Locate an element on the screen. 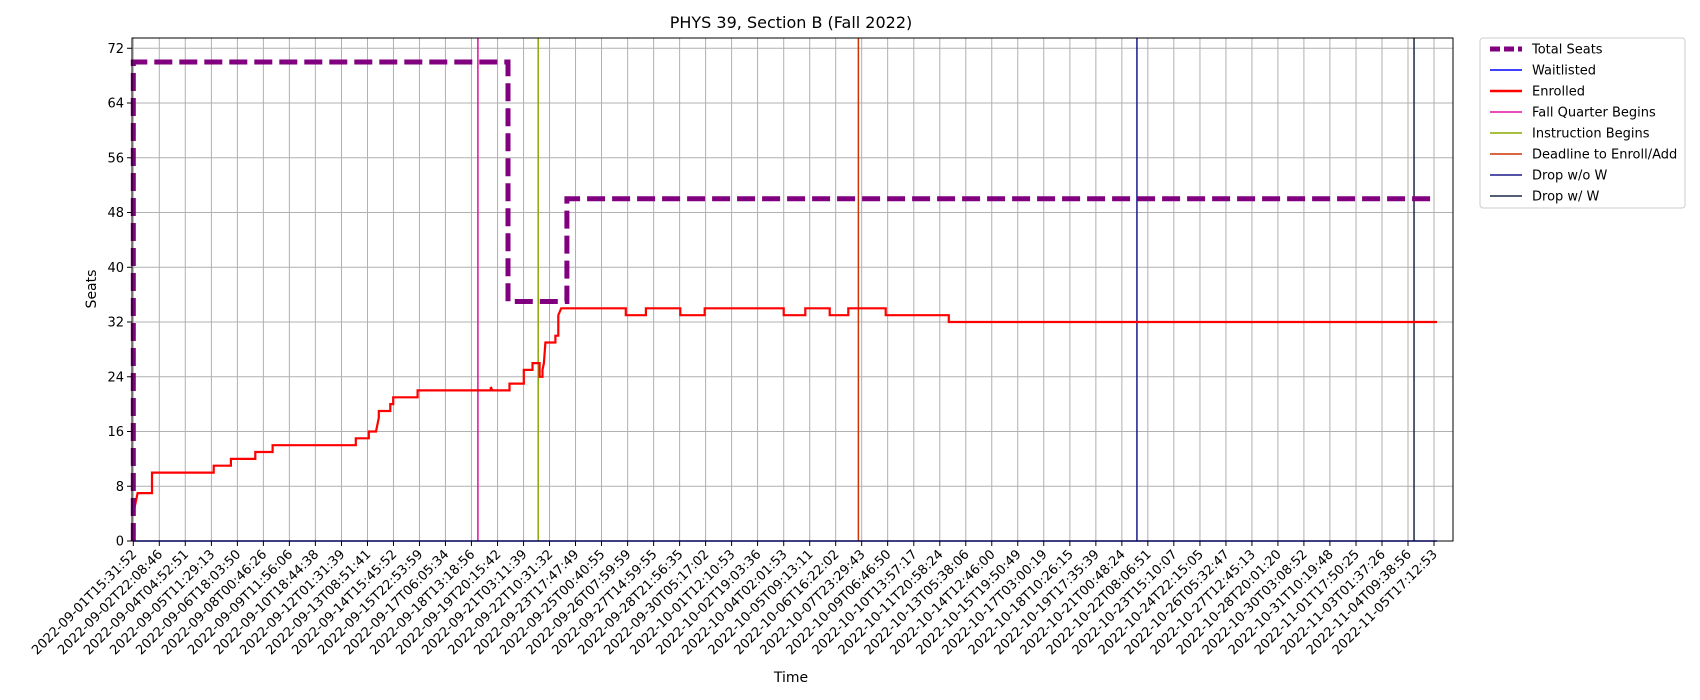 Image resolution: width=1700 pixels, height=700 pixels. legend-label: Drop w/o W is located at coordinates (1570, 176).